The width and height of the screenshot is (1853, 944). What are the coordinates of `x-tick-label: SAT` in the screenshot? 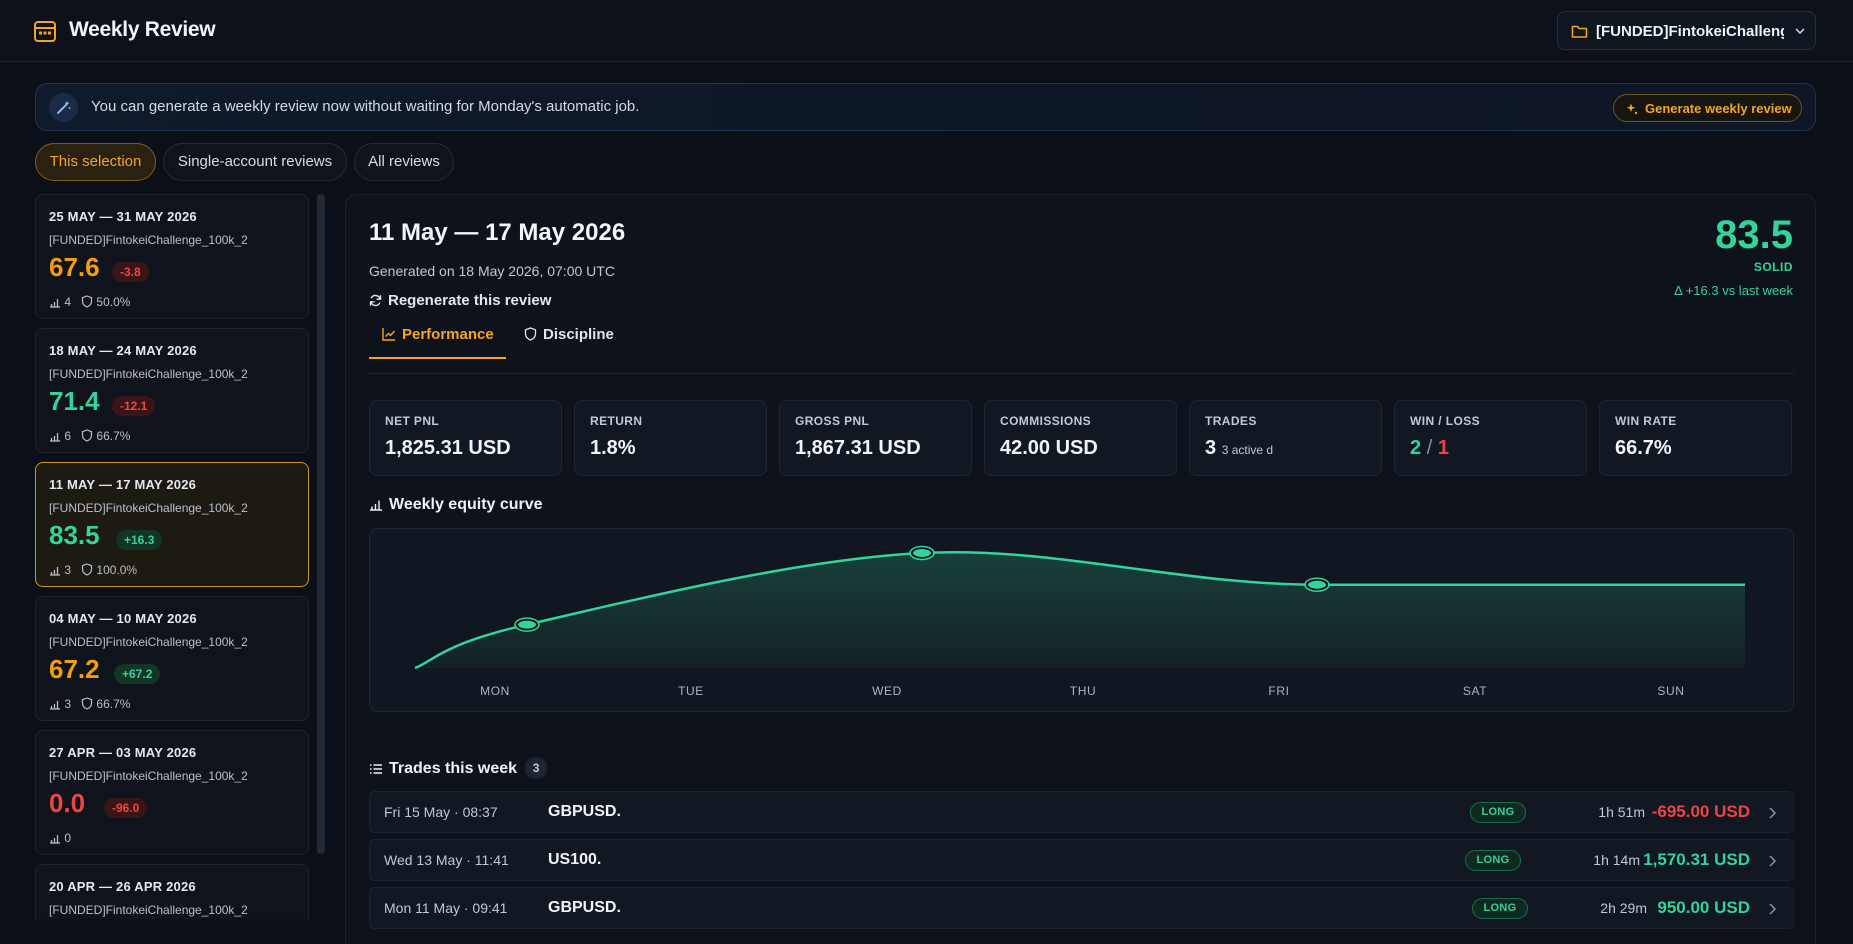 It's located at (1475, 691).